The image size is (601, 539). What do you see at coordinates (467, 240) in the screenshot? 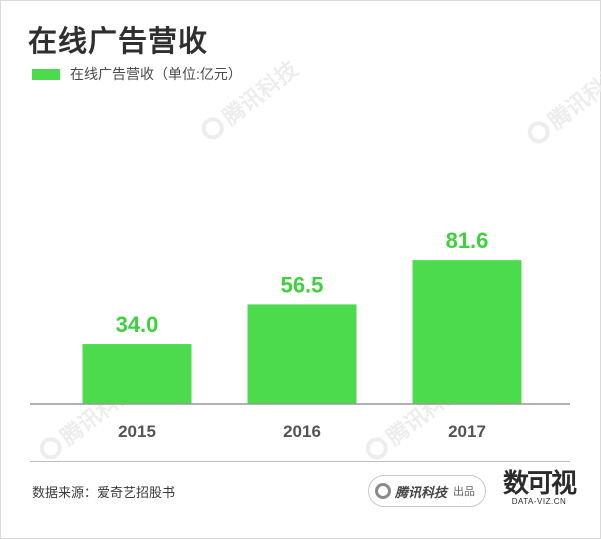
I see `data-label-2017: 81.6` at bounding box center [467, 240].